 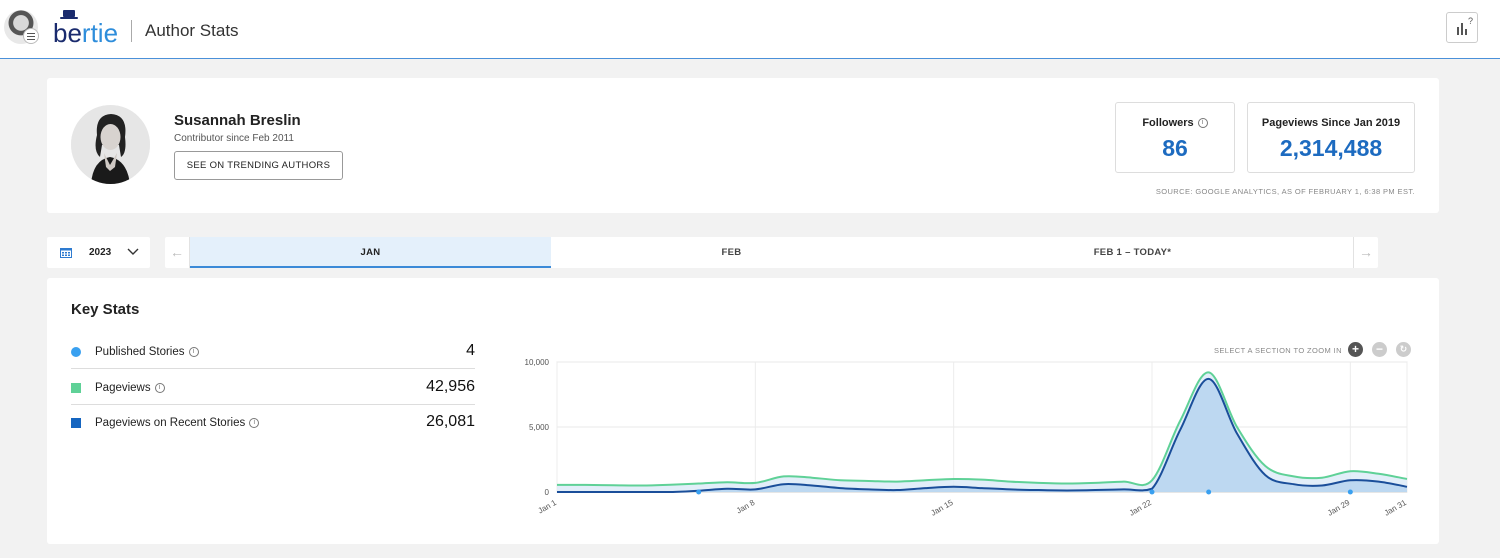 I want to click on stat-value: 4, so click(x=470, y=350).